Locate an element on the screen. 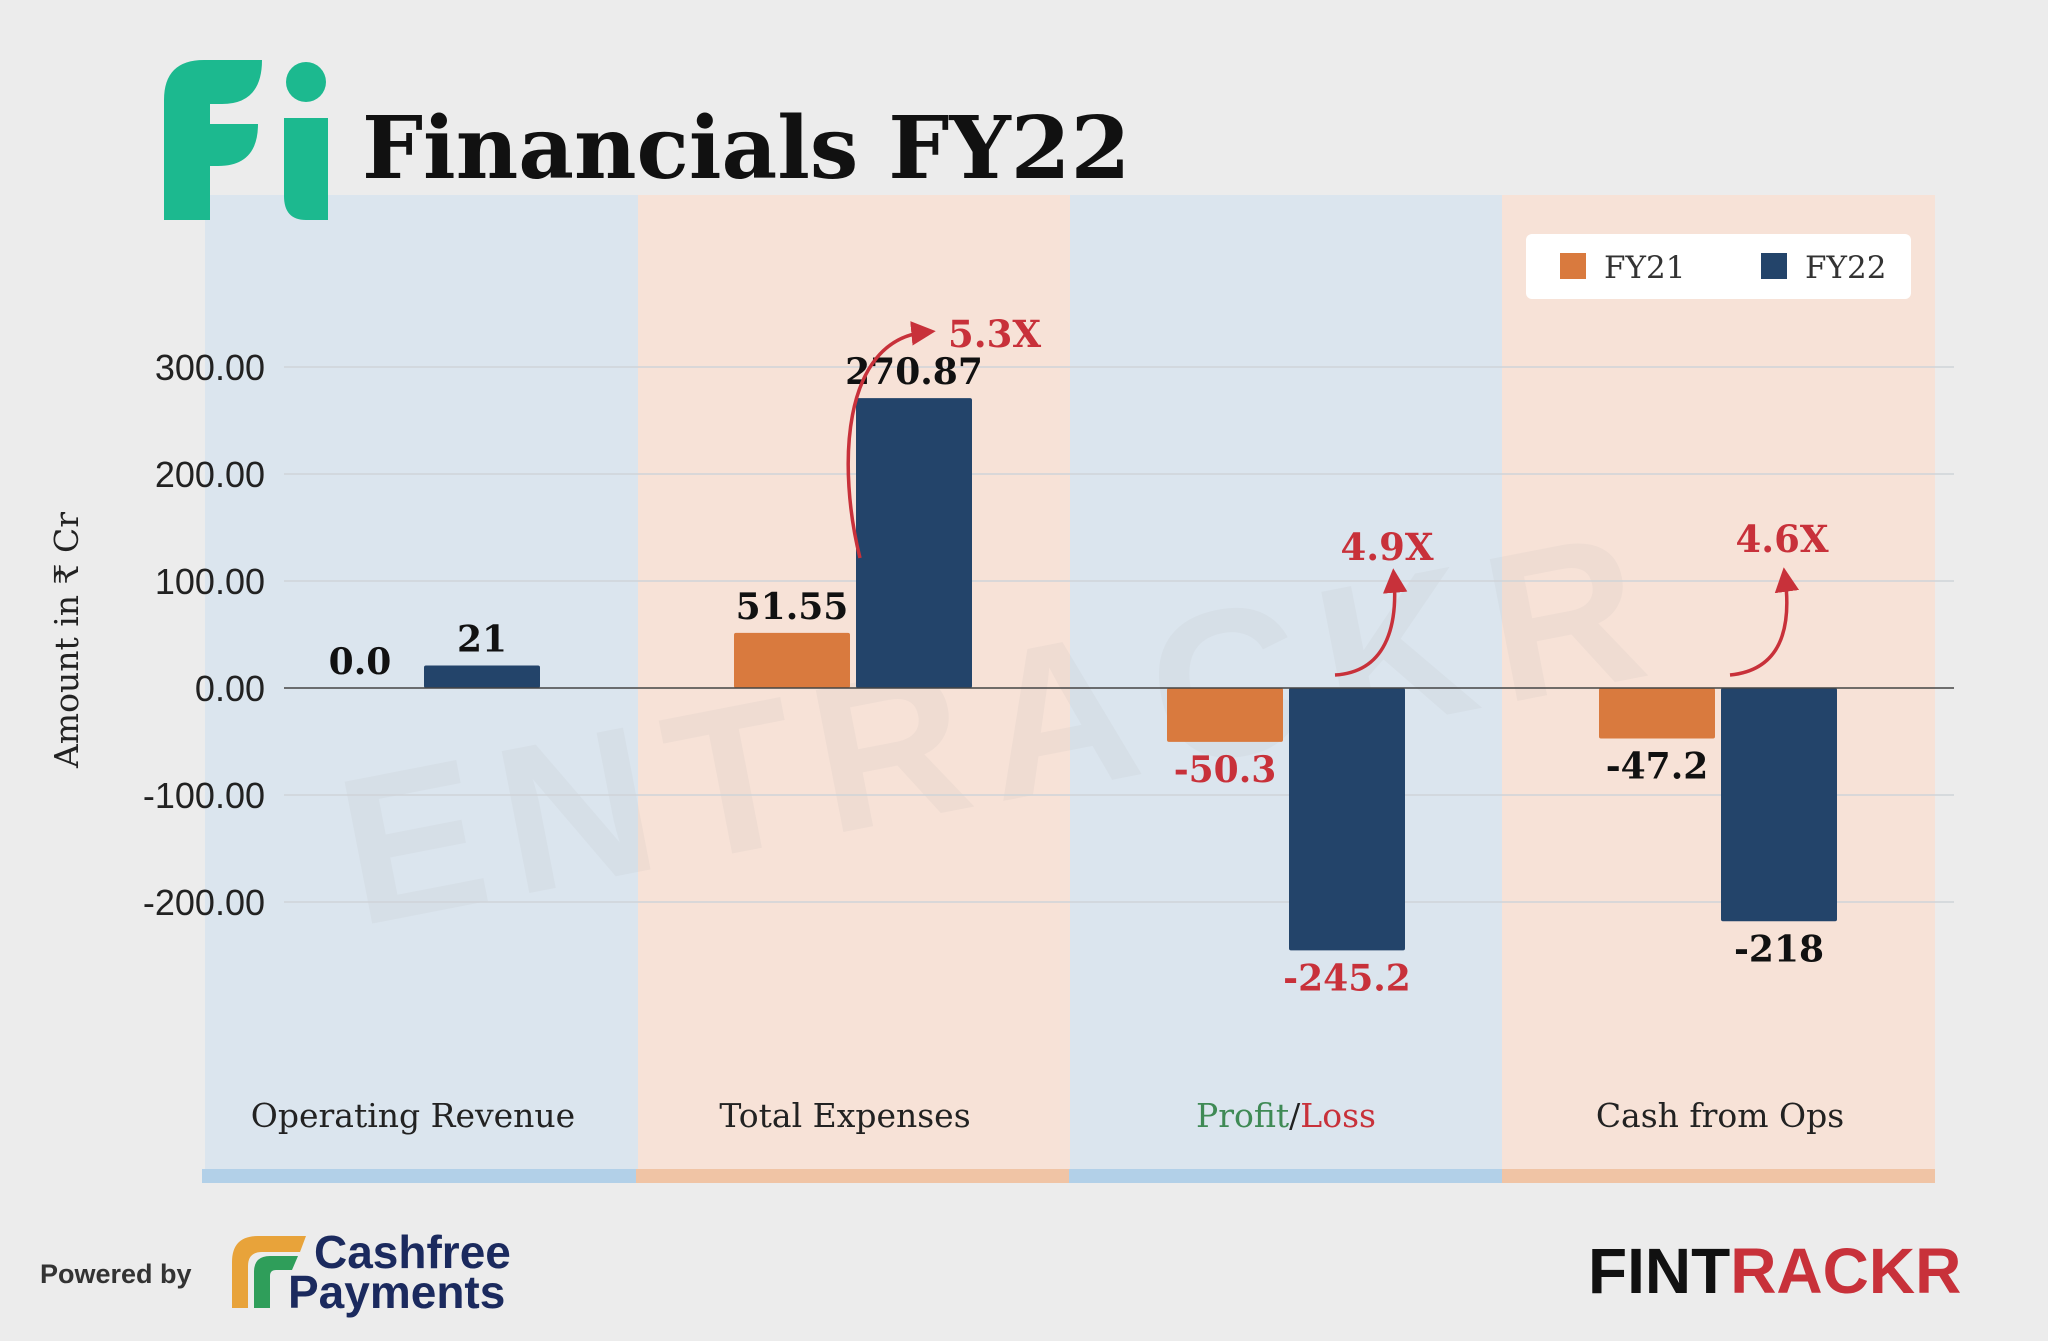  data-label-fy22-operating-revenue: 21 is located at coordinates (482, 640).